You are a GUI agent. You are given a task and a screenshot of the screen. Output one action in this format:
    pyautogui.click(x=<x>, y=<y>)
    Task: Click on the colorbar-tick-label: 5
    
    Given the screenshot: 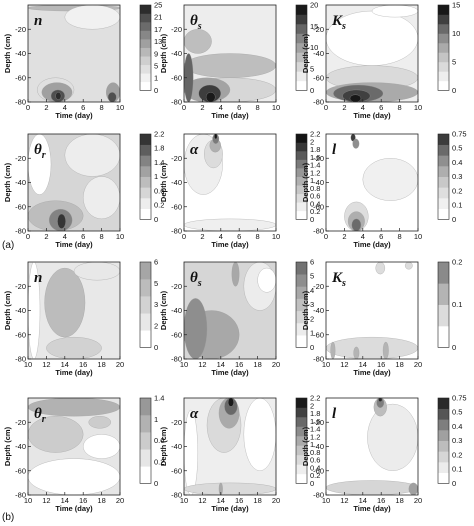 What is the action you would take?
    pyautogui.click(x=454, y=61)
    